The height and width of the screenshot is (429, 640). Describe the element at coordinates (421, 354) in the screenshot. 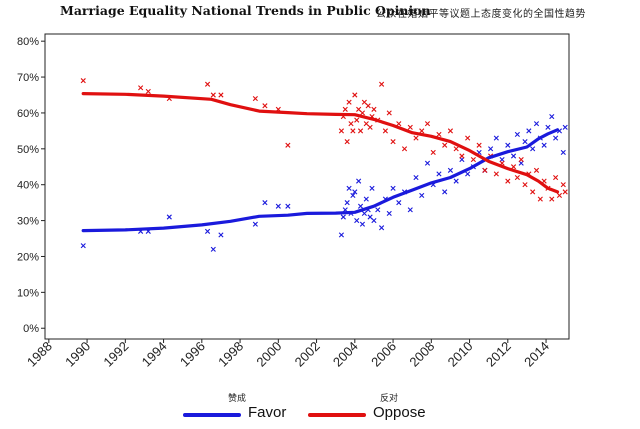

I see `x-tick-label: 2008` at that location.